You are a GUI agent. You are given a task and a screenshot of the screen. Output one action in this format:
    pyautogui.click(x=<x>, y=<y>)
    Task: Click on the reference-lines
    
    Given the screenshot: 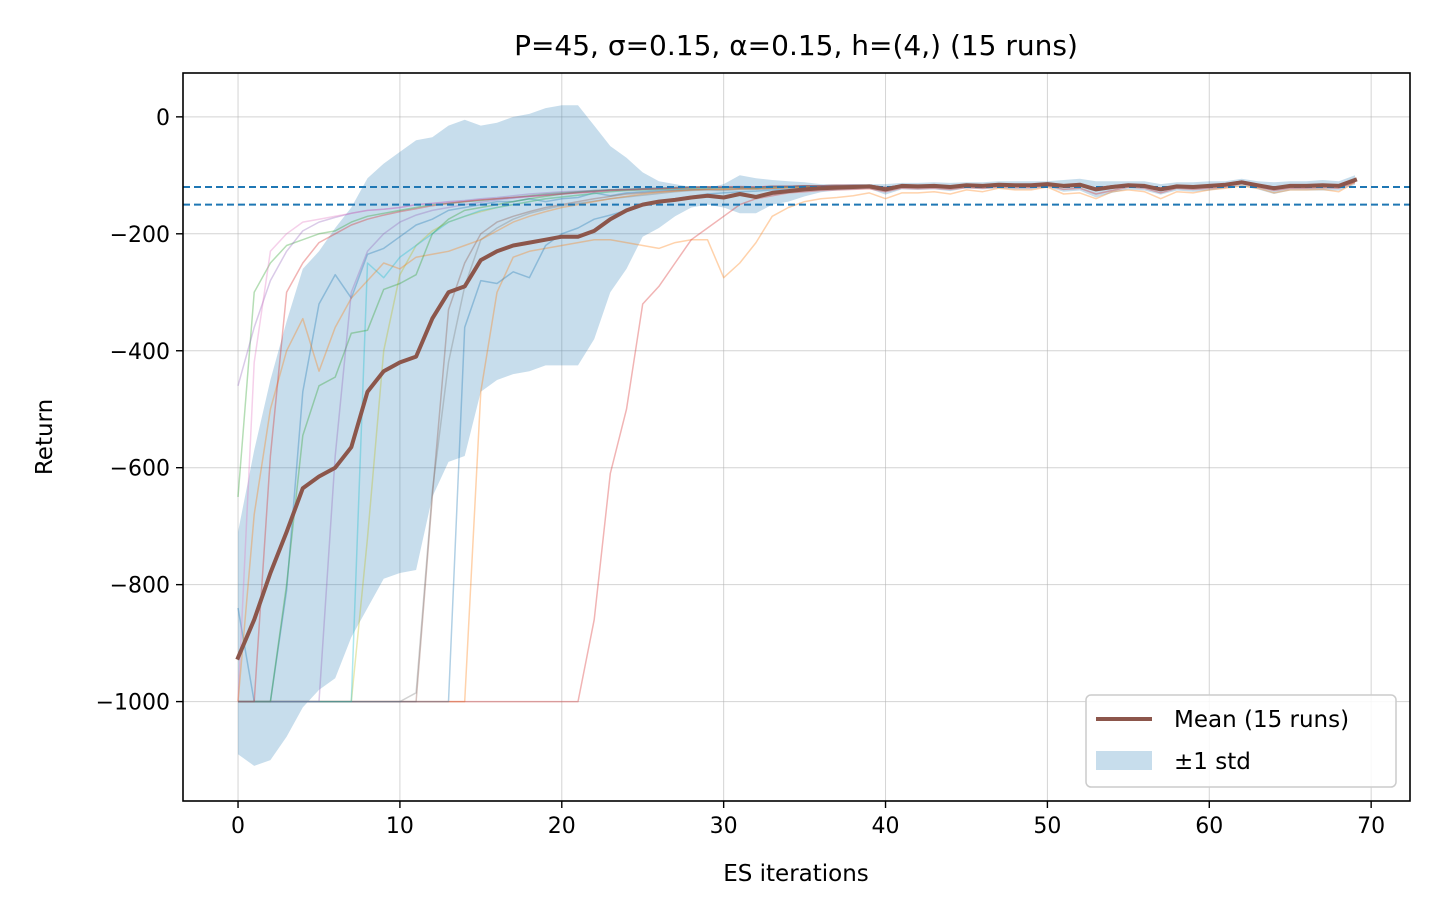 What is the action you would take?
    pyautogui.click(x=796, y=196)
    